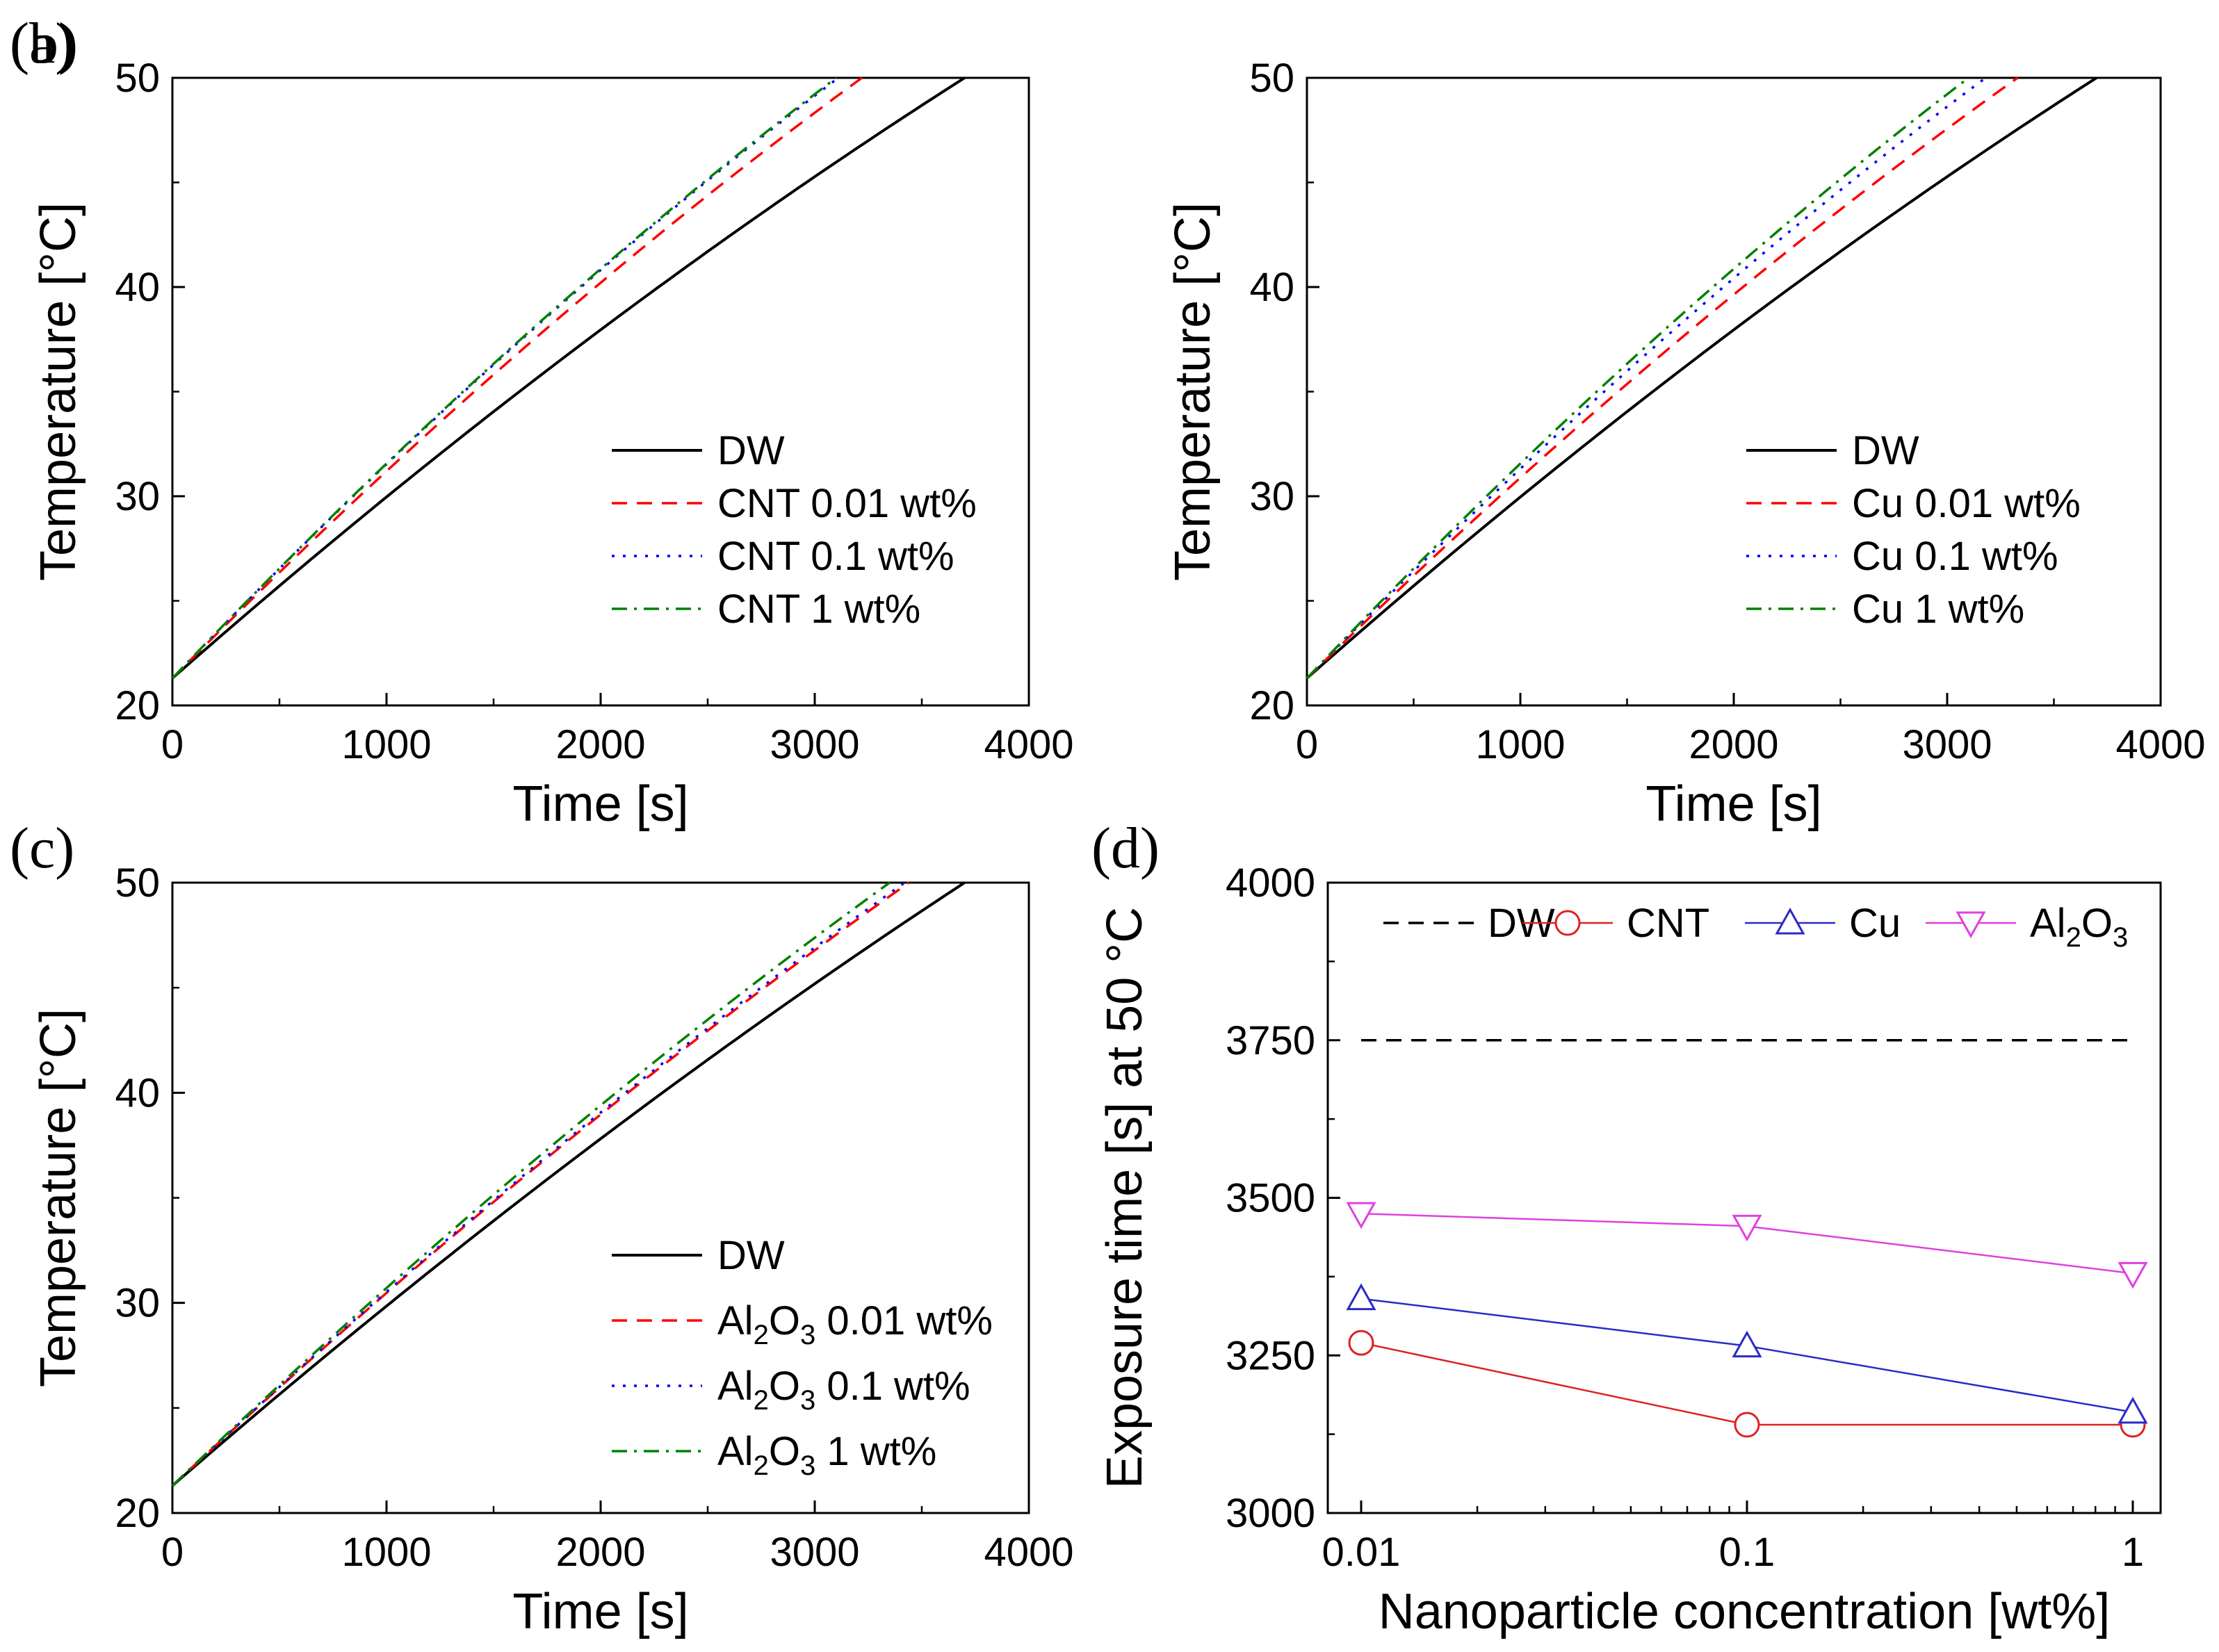 This screenshot has height=1652, width=2219. Describe the element at coordinates (1125, 1198) in the screenshot. I see `y-axis-title: Exposure time [s] at 50 °C` at that location.